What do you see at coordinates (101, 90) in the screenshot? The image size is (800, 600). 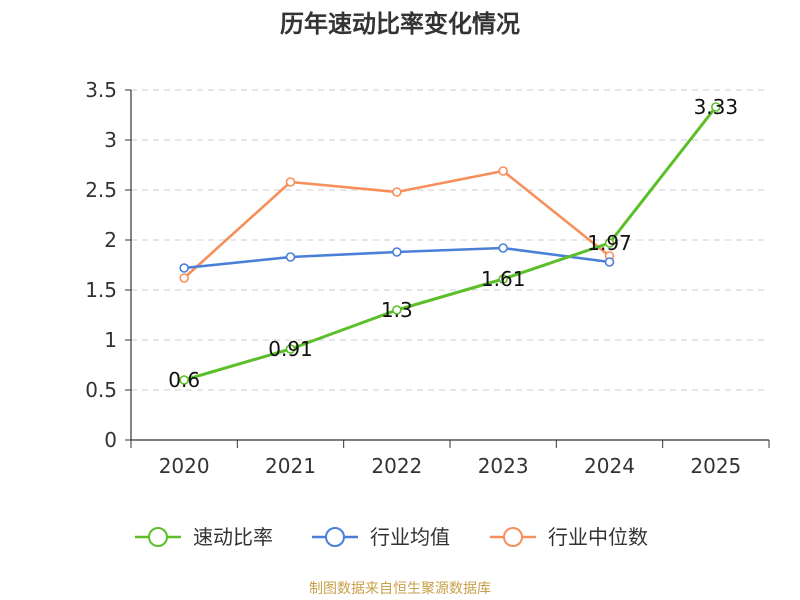 I see `y-tick-label: 3.5` at bounding box center [101, 90].